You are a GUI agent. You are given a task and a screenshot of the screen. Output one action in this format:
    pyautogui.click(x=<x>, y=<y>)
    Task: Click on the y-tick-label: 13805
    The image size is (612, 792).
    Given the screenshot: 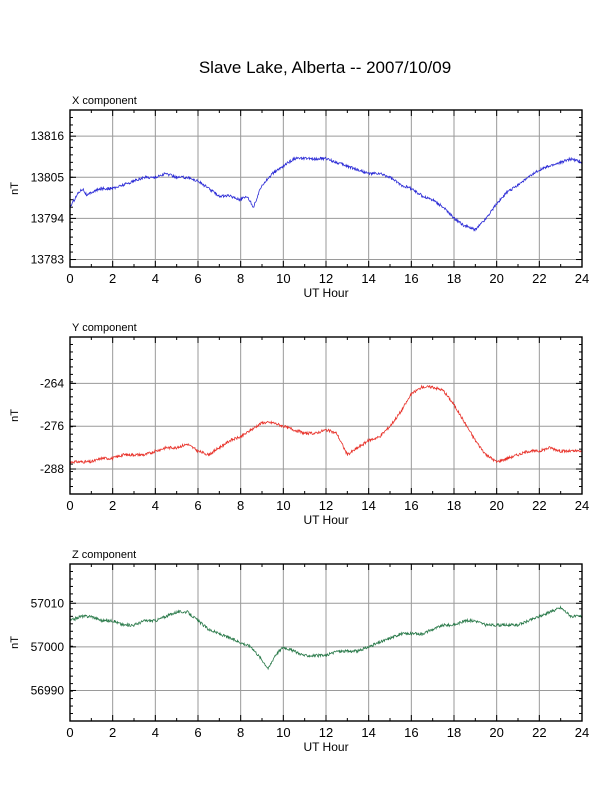 What is the action you would take?
    pyautogui.click(x=48, y=177)
    